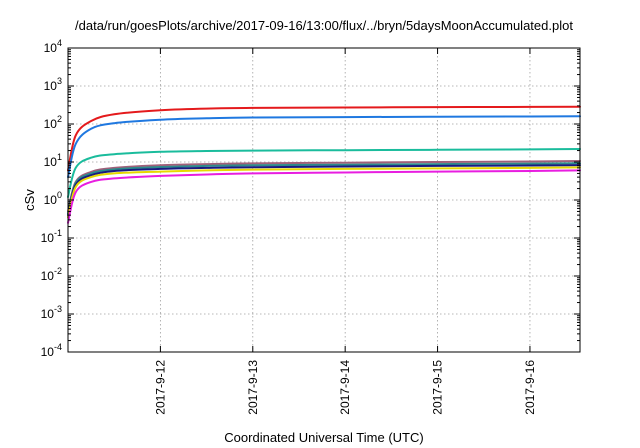 The image size is (640, 448). Describe the element at coordinates (160, 387) in the screenshot. I see `x-tick-label: 2017-9-12` at that location.